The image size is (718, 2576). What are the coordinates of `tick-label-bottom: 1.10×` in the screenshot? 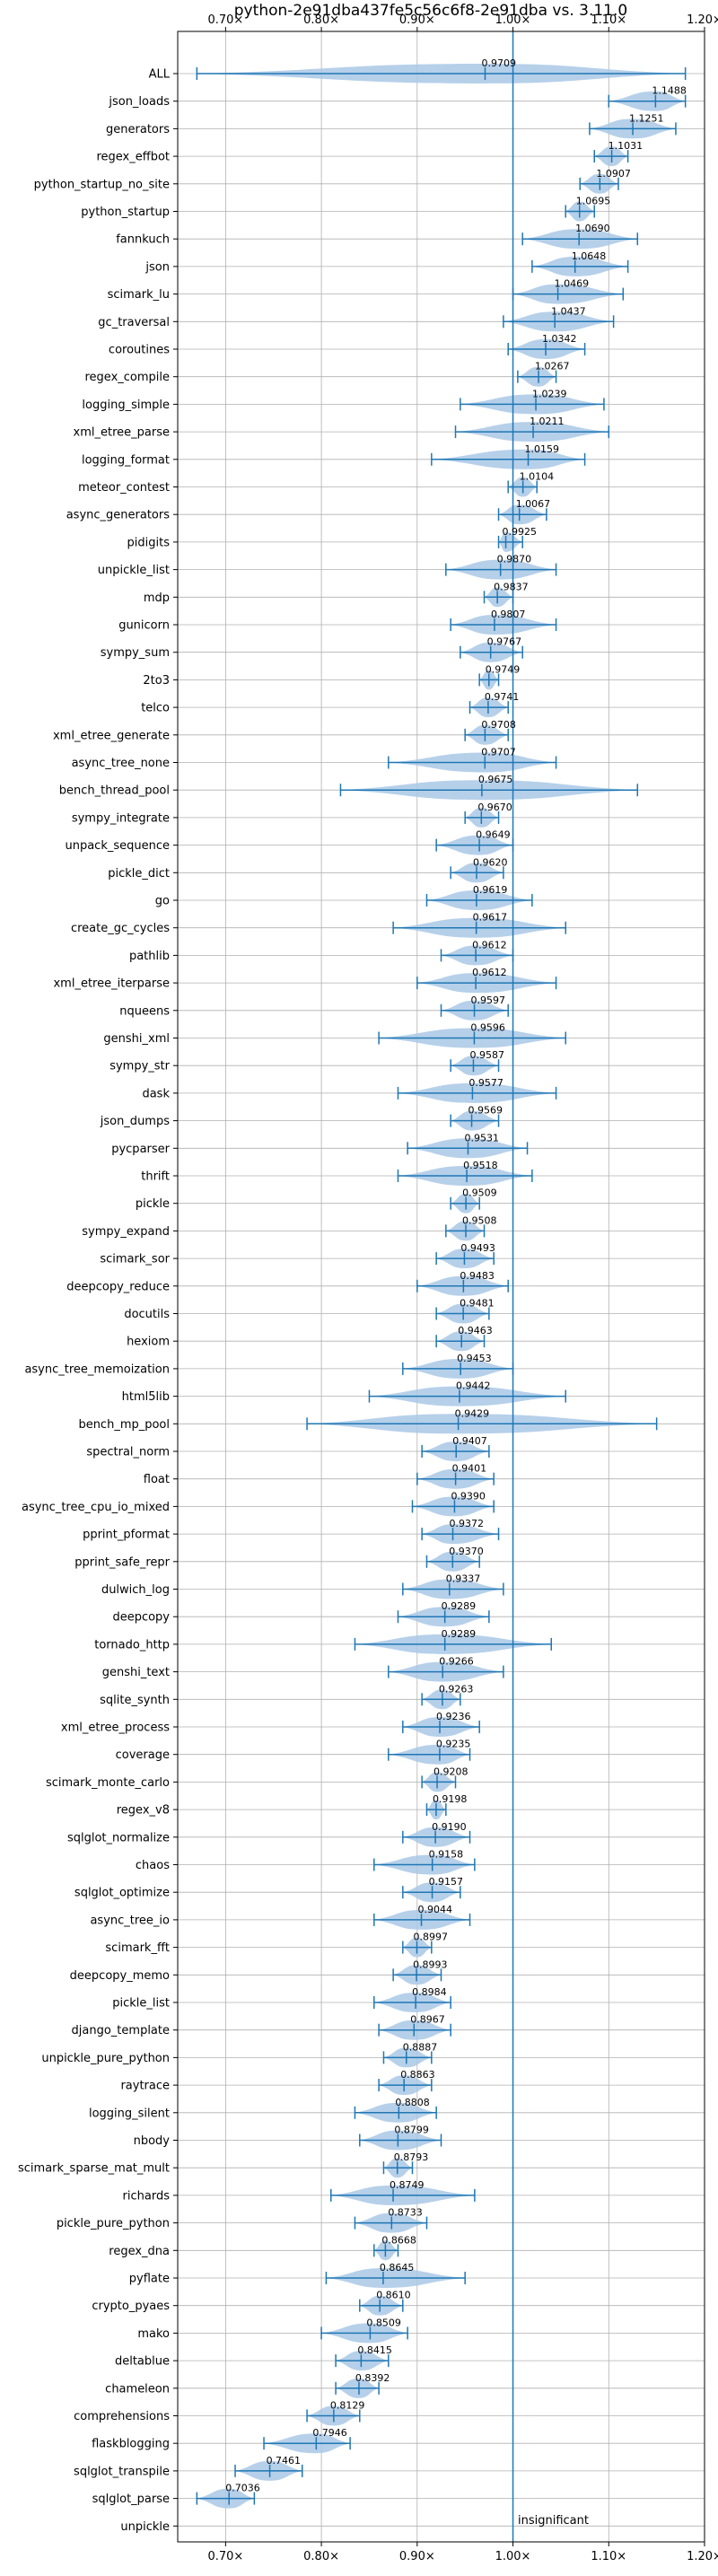 It's located at (608, 2556).